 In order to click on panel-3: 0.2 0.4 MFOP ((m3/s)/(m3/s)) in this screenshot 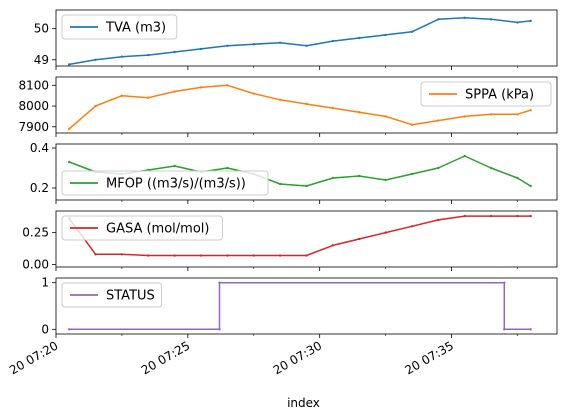, I will do `click(294, 172)`.